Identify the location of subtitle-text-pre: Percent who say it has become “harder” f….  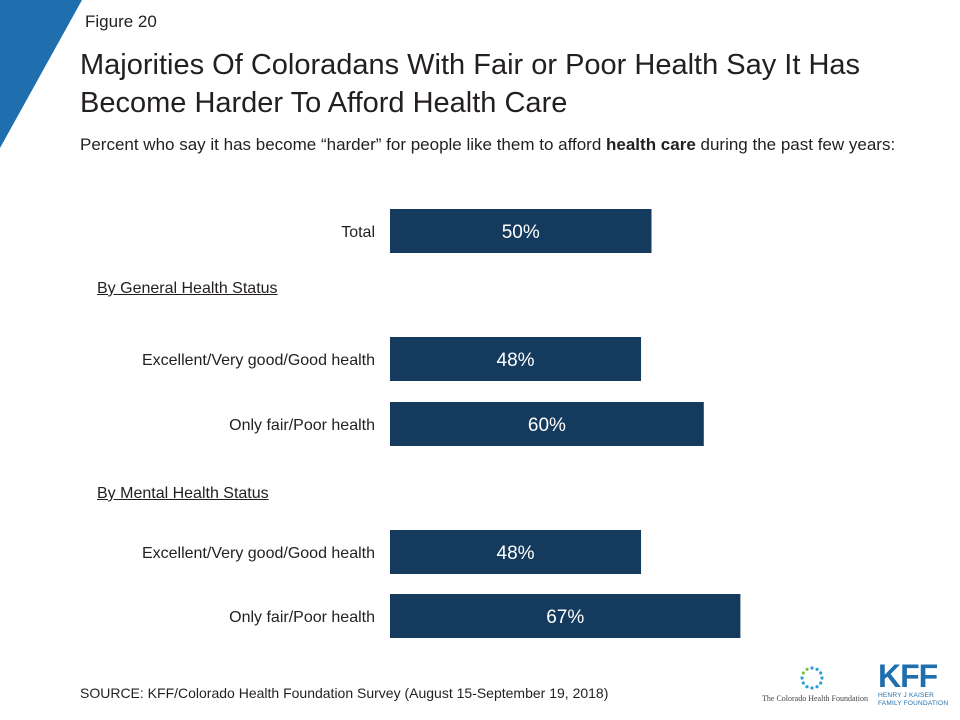
(343, 144).